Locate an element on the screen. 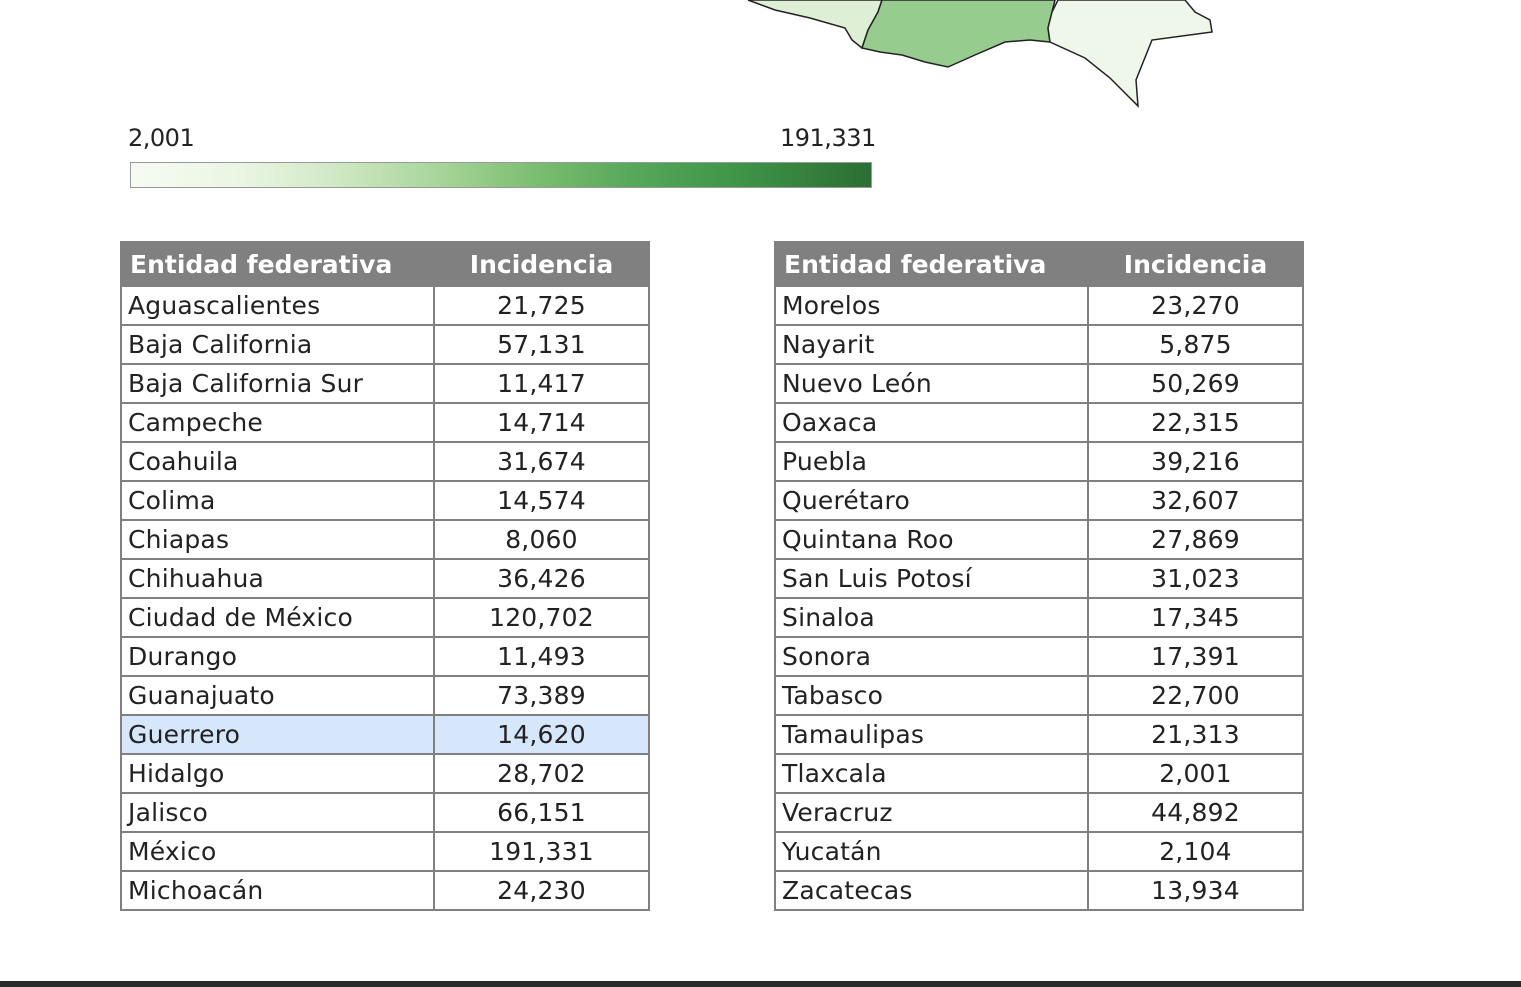 This screenshot has width=1521, height=987. table-row: Tlaxcala 2,001 is located at coordinates (1039, 773).